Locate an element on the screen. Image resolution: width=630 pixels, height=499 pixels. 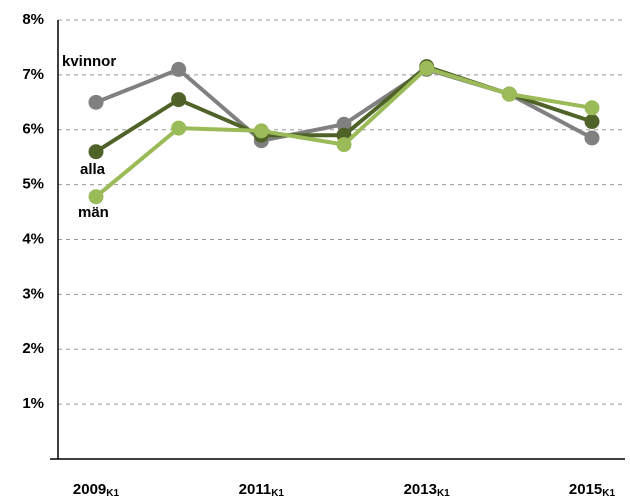
y-tick-label: 3% is located at coordinates (33, 293).